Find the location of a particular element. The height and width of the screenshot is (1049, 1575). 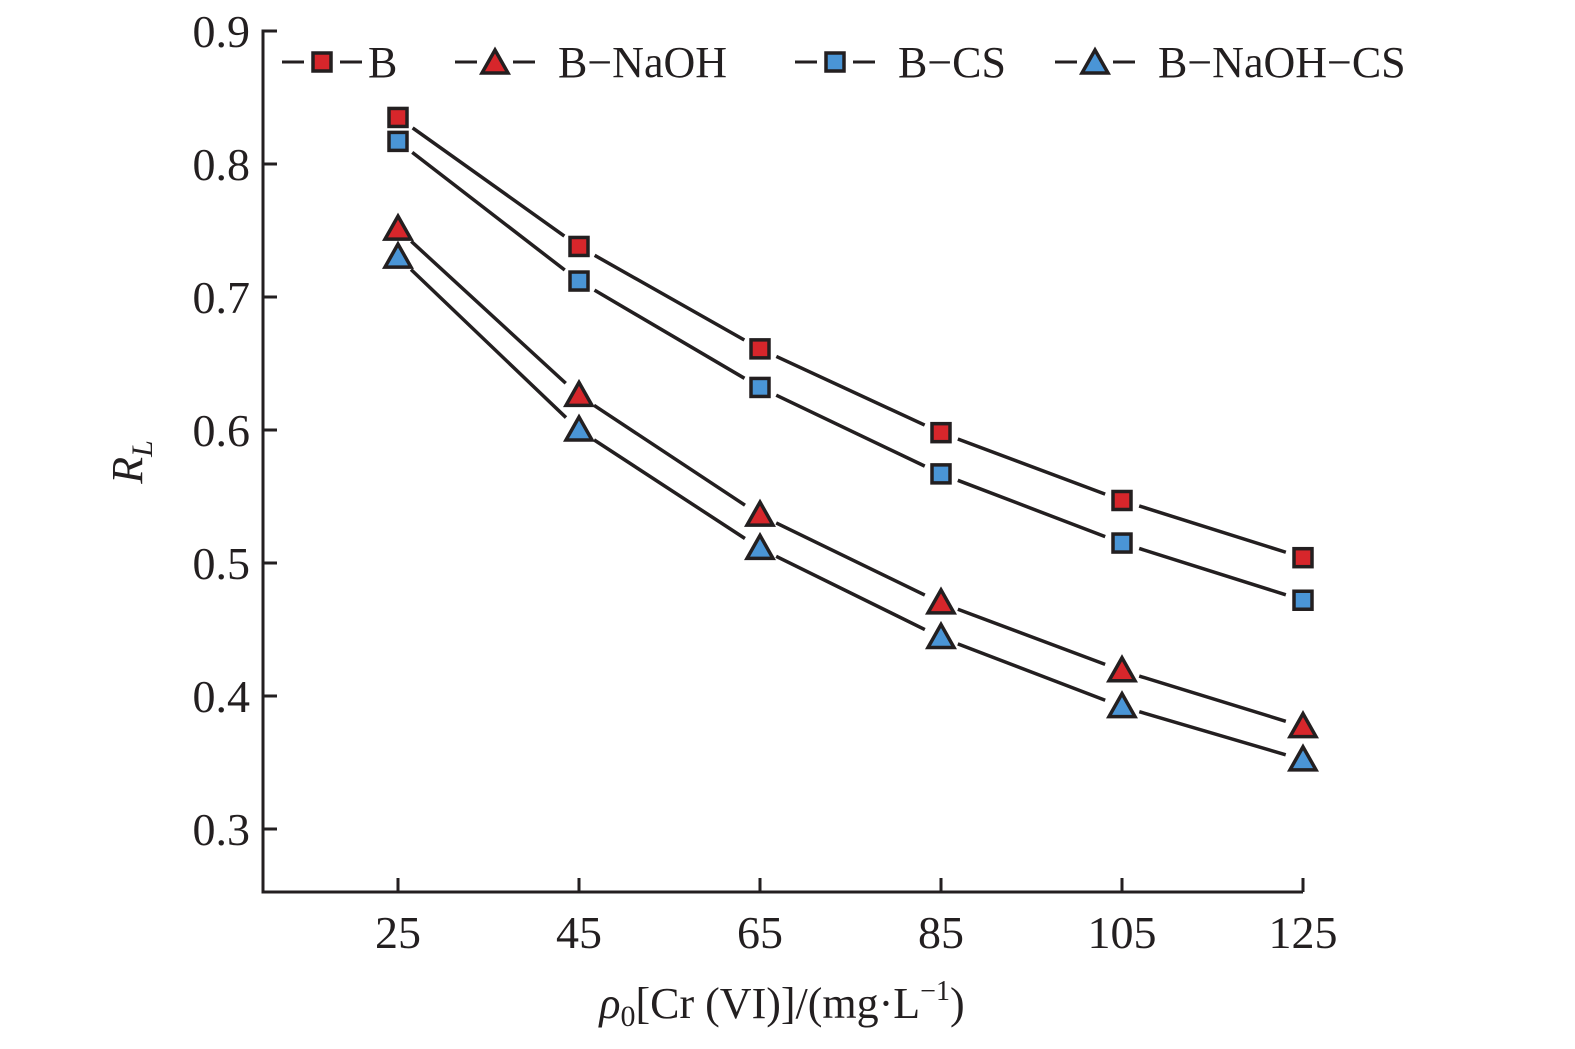

legend-label: B−NaOH−CS is located at coordinates (1282, 62).